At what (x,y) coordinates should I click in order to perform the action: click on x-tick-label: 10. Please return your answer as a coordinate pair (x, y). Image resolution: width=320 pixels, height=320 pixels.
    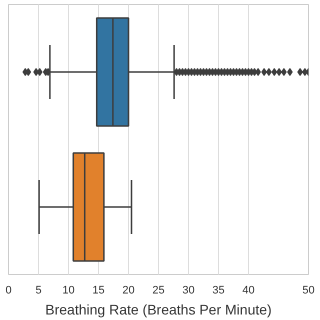
    Looking at the image, I should click on (68, 290).